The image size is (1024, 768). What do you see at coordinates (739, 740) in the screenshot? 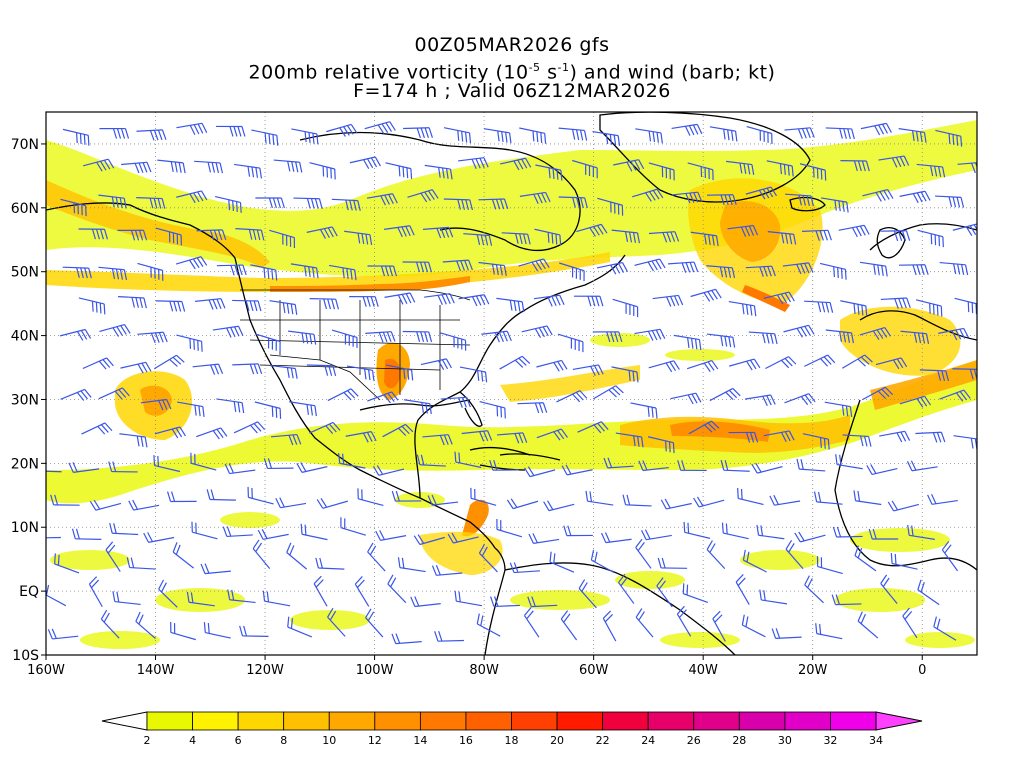
I see `colorbar-label: 28` at bounding box center [739, 740].